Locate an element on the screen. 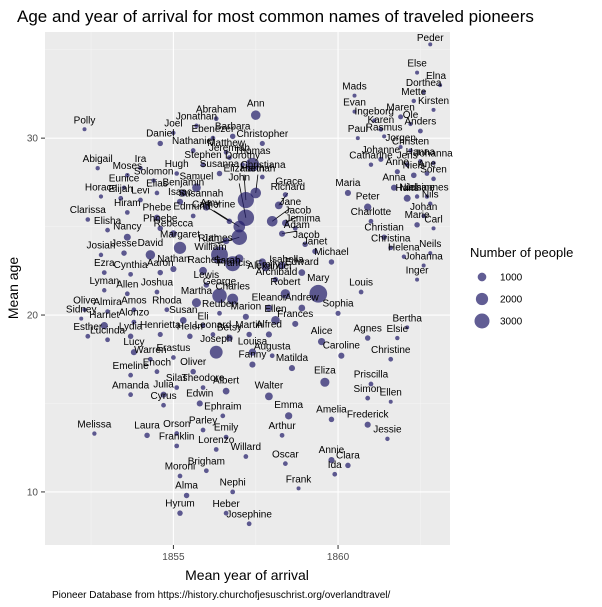 The width and height of the screenshot is (602, 607). name-label: Moroni is located at coordinates (180, 467).